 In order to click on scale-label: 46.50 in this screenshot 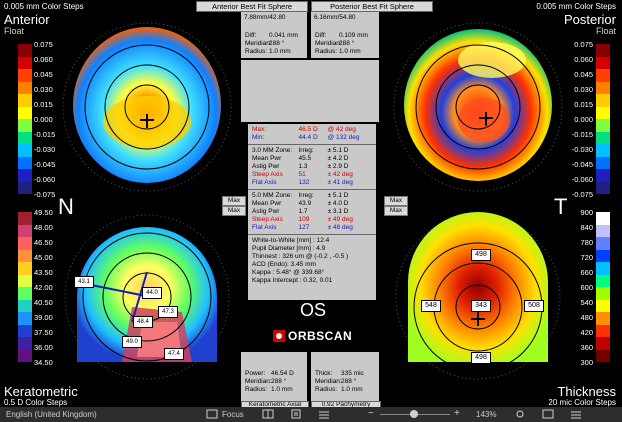, I will do `click(43, 242)`.